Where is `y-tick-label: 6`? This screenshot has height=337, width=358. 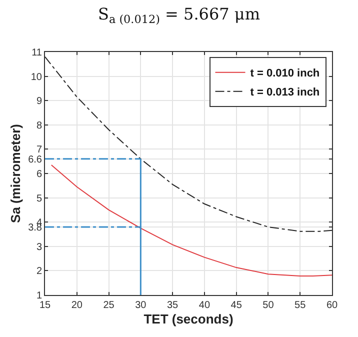 y-tick-label: 6 is located at coordinates (39, 174).